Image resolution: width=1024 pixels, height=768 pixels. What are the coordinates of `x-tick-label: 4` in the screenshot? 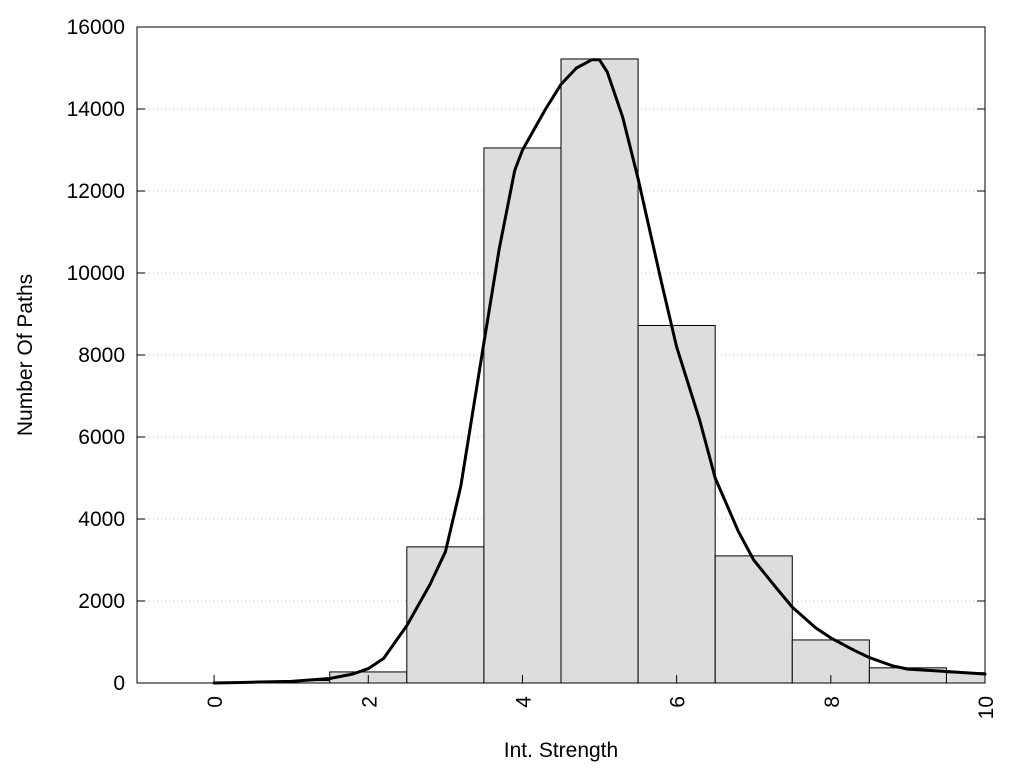 It's located at (524, 702).